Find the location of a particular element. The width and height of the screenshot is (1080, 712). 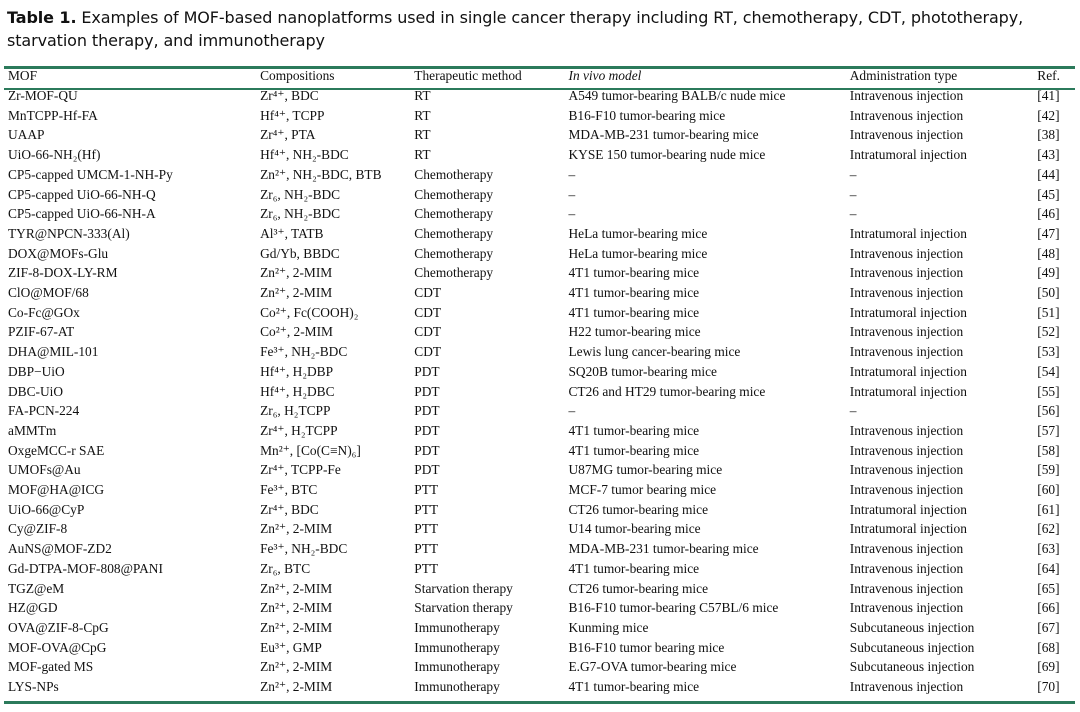

reference-cell: [65] is located at coordinates (1048, 588).